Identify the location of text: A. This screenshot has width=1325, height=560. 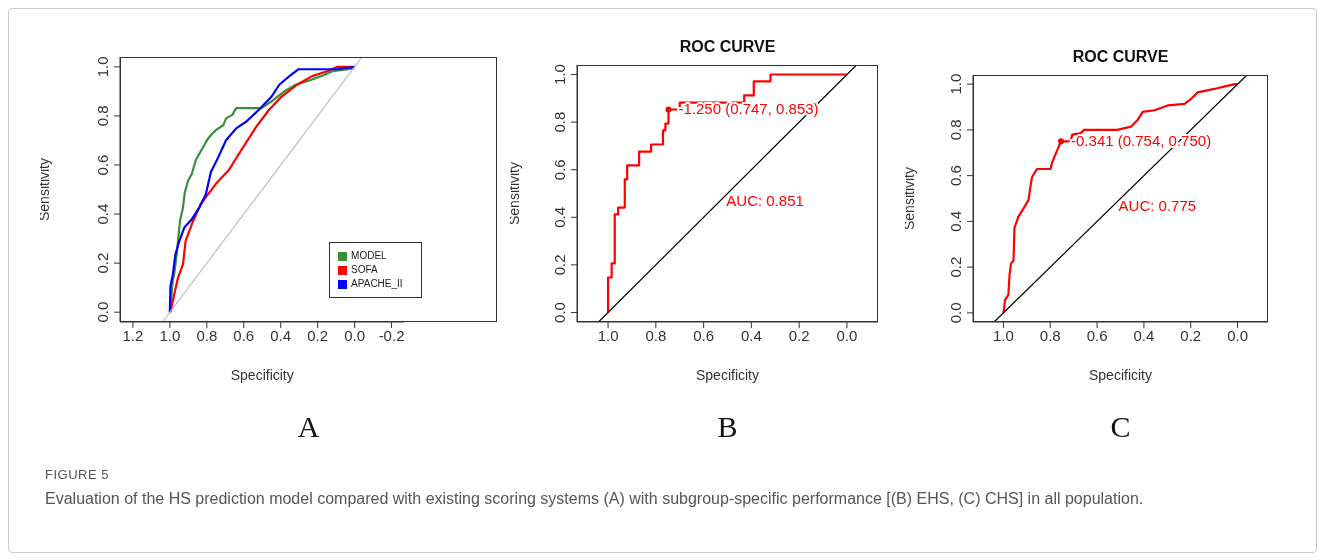
(308, 427).